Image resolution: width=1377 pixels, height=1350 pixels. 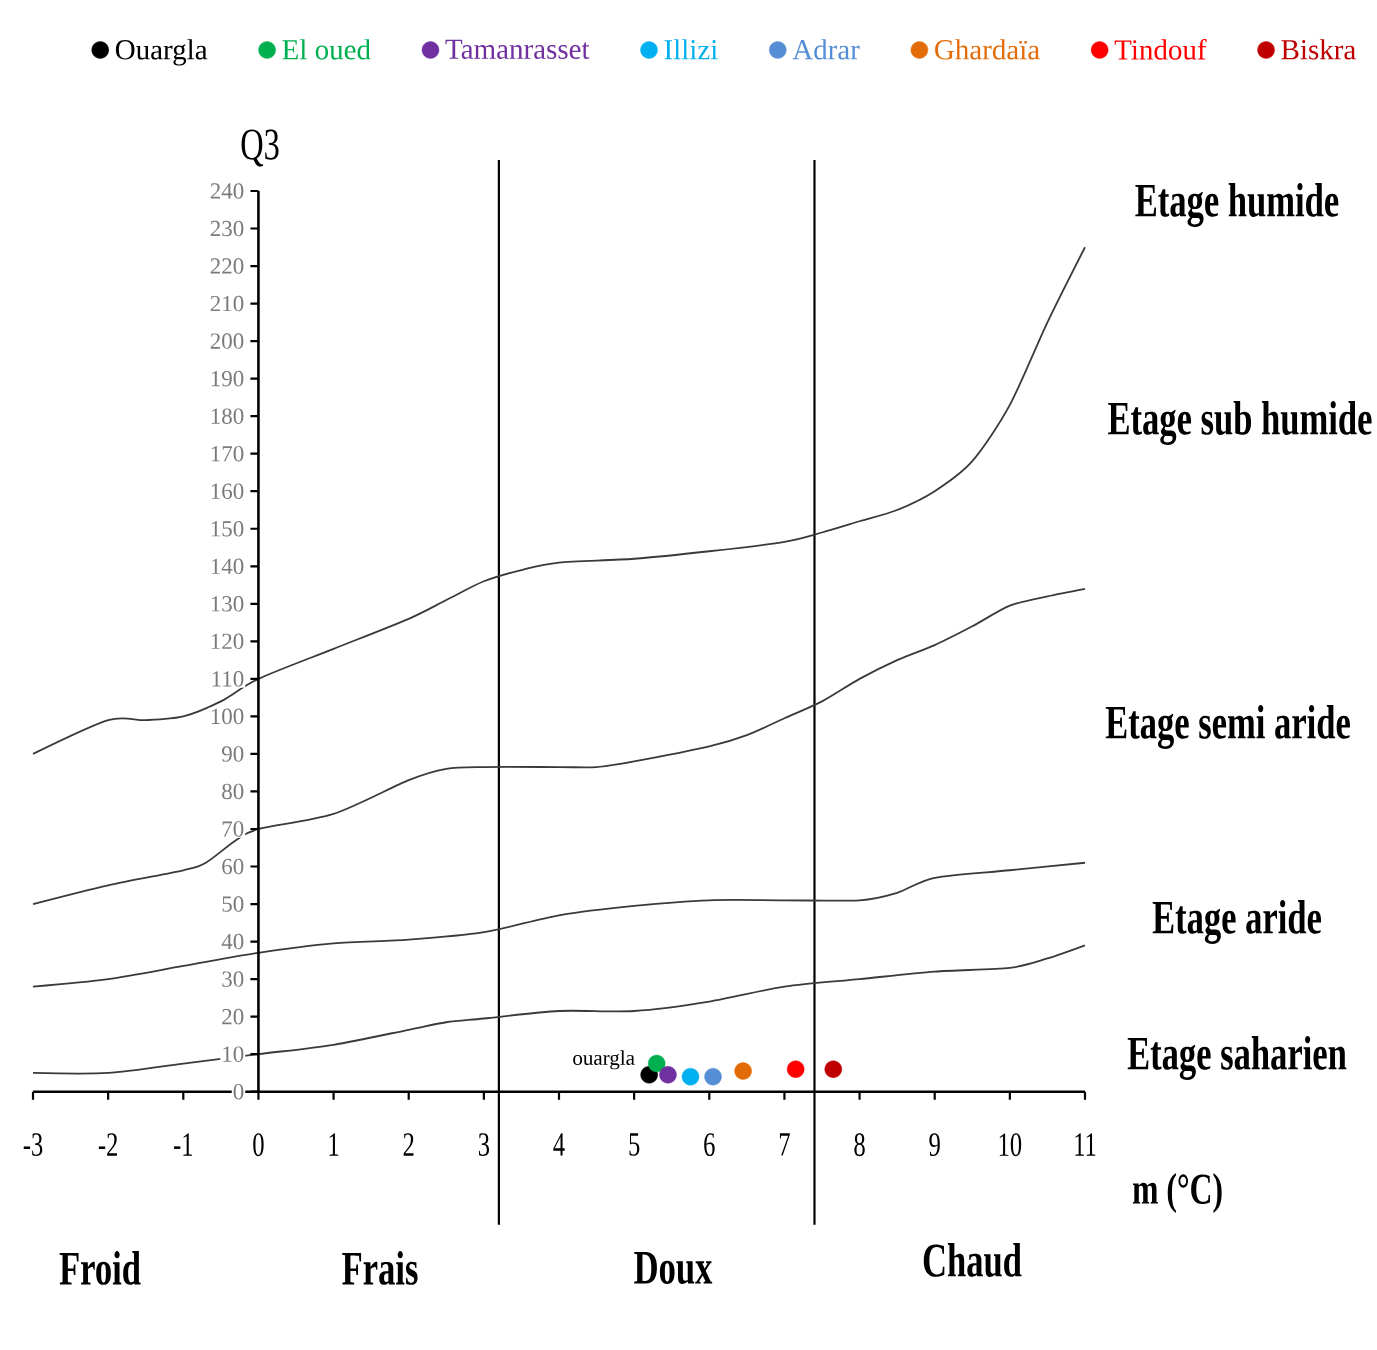 What do you see at coordinates (484, 1145) in the screenshot?
I see `x-tick-label: 3` at bounding box center [484, 1145].